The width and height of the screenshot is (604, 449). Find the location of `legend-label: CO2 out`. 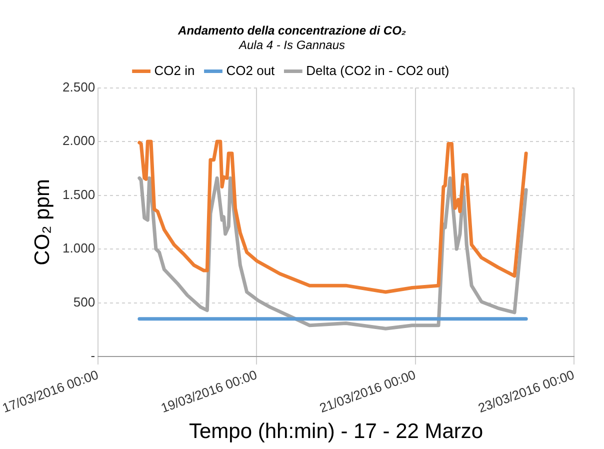

legend-label: CO2 out is located at coordinates (251, 70).